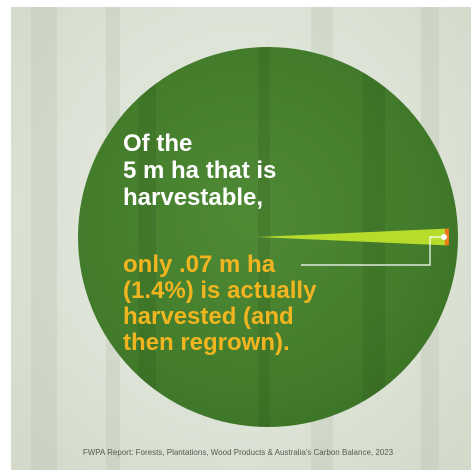 Image resolution: width=476 pixels, height=476 pixels. Describe the element at coordinates (199, 264) in the screenshot. I see `annotation-line: only .07 m ha` at that location.